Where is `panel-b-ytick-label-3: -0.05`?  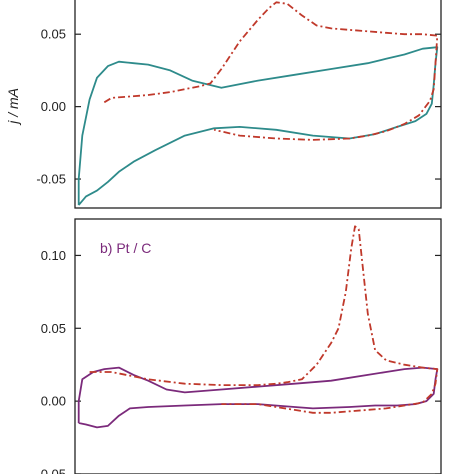 panel-b-ytick-label-3: -0.05 is located at coordinates (51, 470).